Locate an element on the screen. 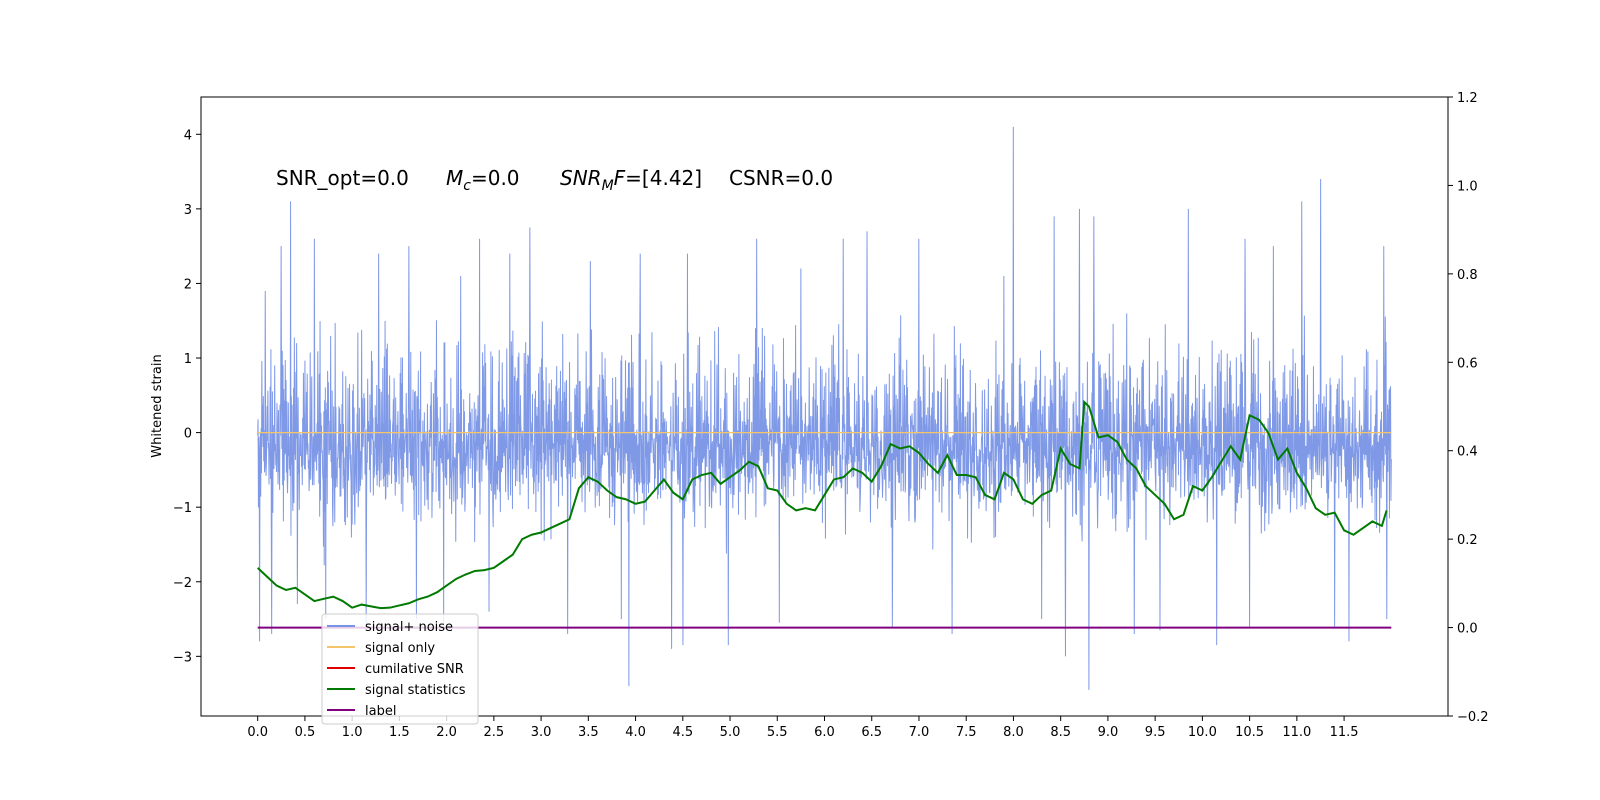  x-tick-label: 1.5 is located at coordinates (399, 732).